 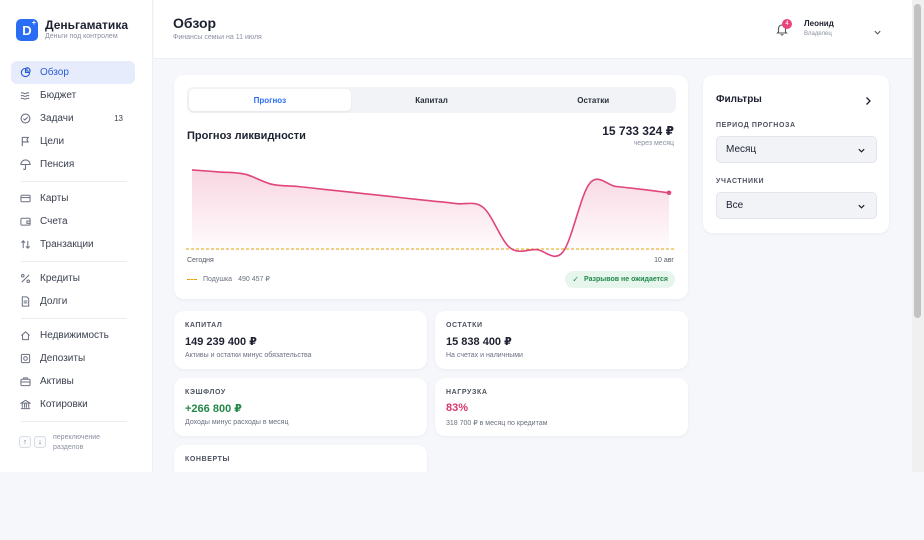 I want to click on document-icon, so click(x=25, y=301).